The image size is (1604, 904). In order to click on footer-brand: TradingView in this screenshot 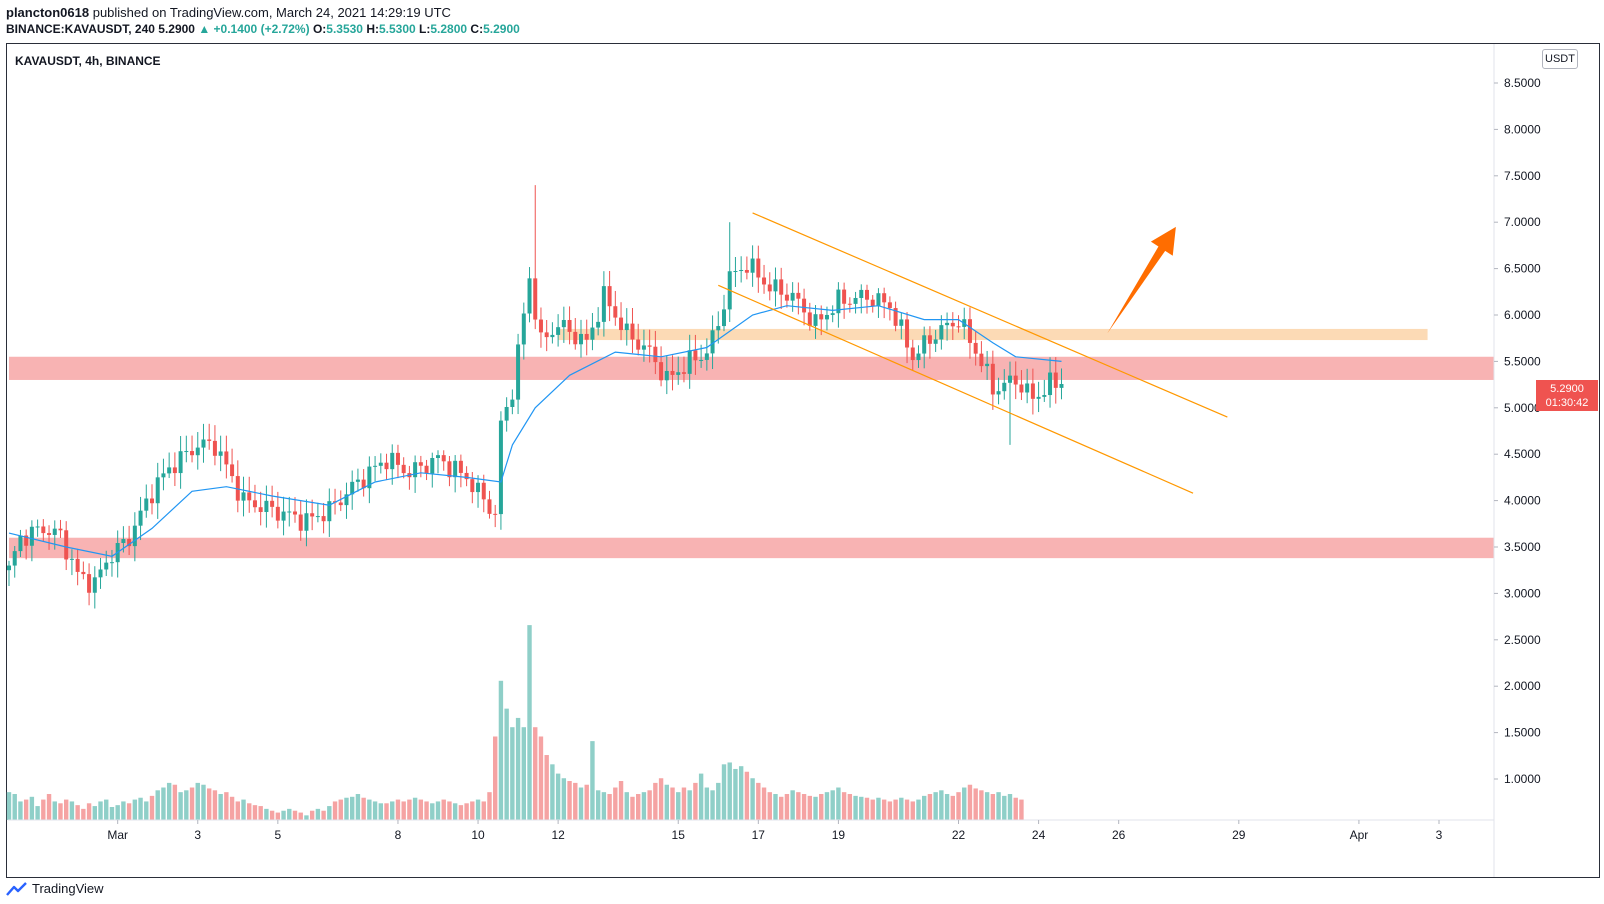, I will do `click(68, 888)`.